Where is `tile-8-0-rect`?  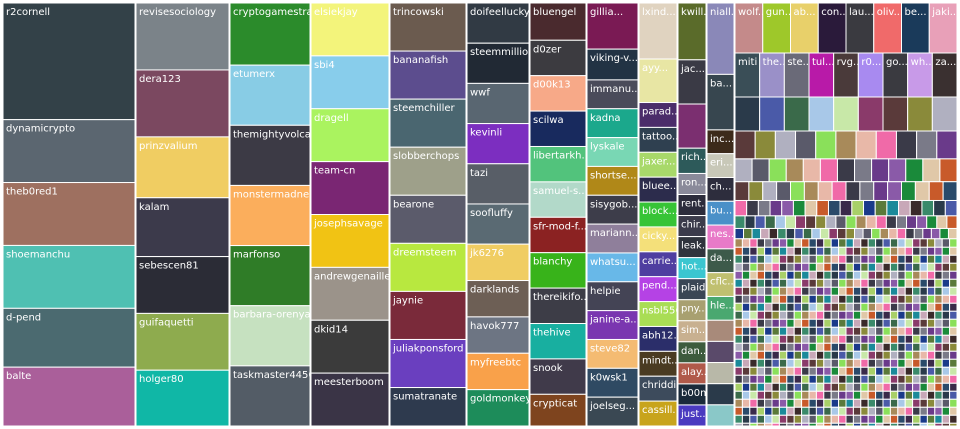 tile-8-0-rect is located at coordinates (658, 31).